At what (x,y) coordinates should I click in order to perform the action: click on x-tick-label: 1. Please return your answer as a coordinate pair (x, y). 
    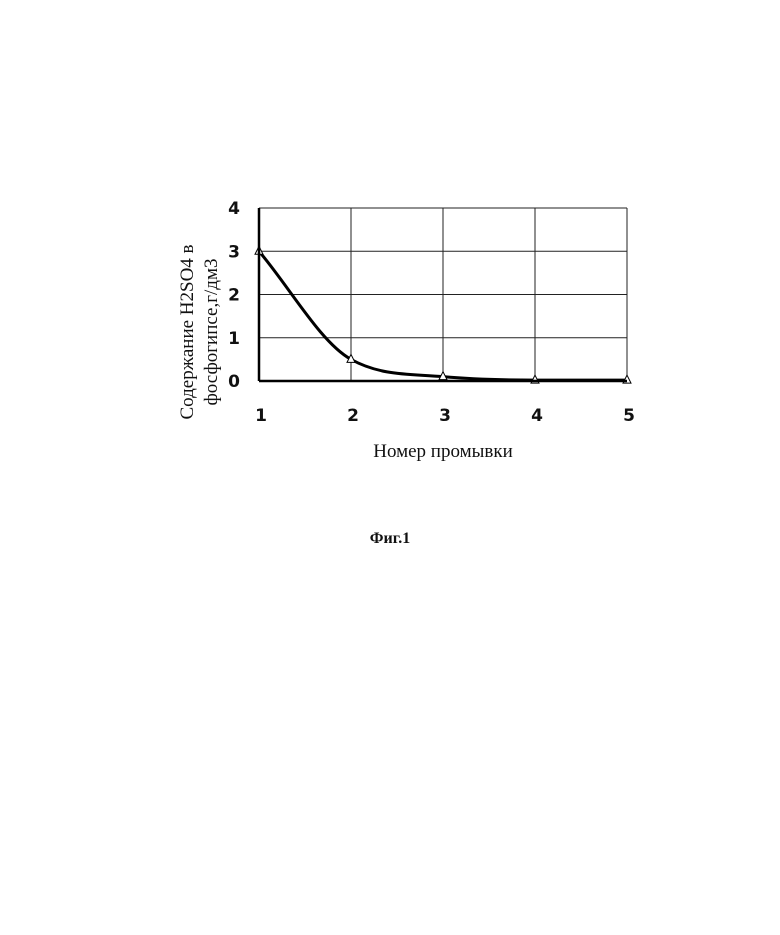
    Looking at the image, I should click on (261, 416).